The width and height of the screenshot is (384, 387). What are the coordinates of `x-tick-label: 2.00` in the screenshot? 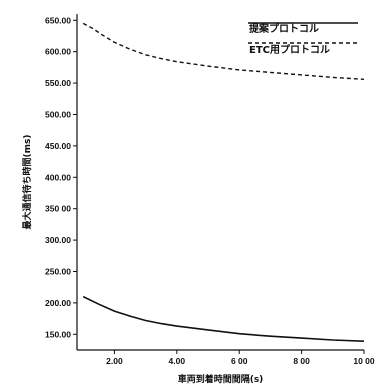 It's located at (114, 361).